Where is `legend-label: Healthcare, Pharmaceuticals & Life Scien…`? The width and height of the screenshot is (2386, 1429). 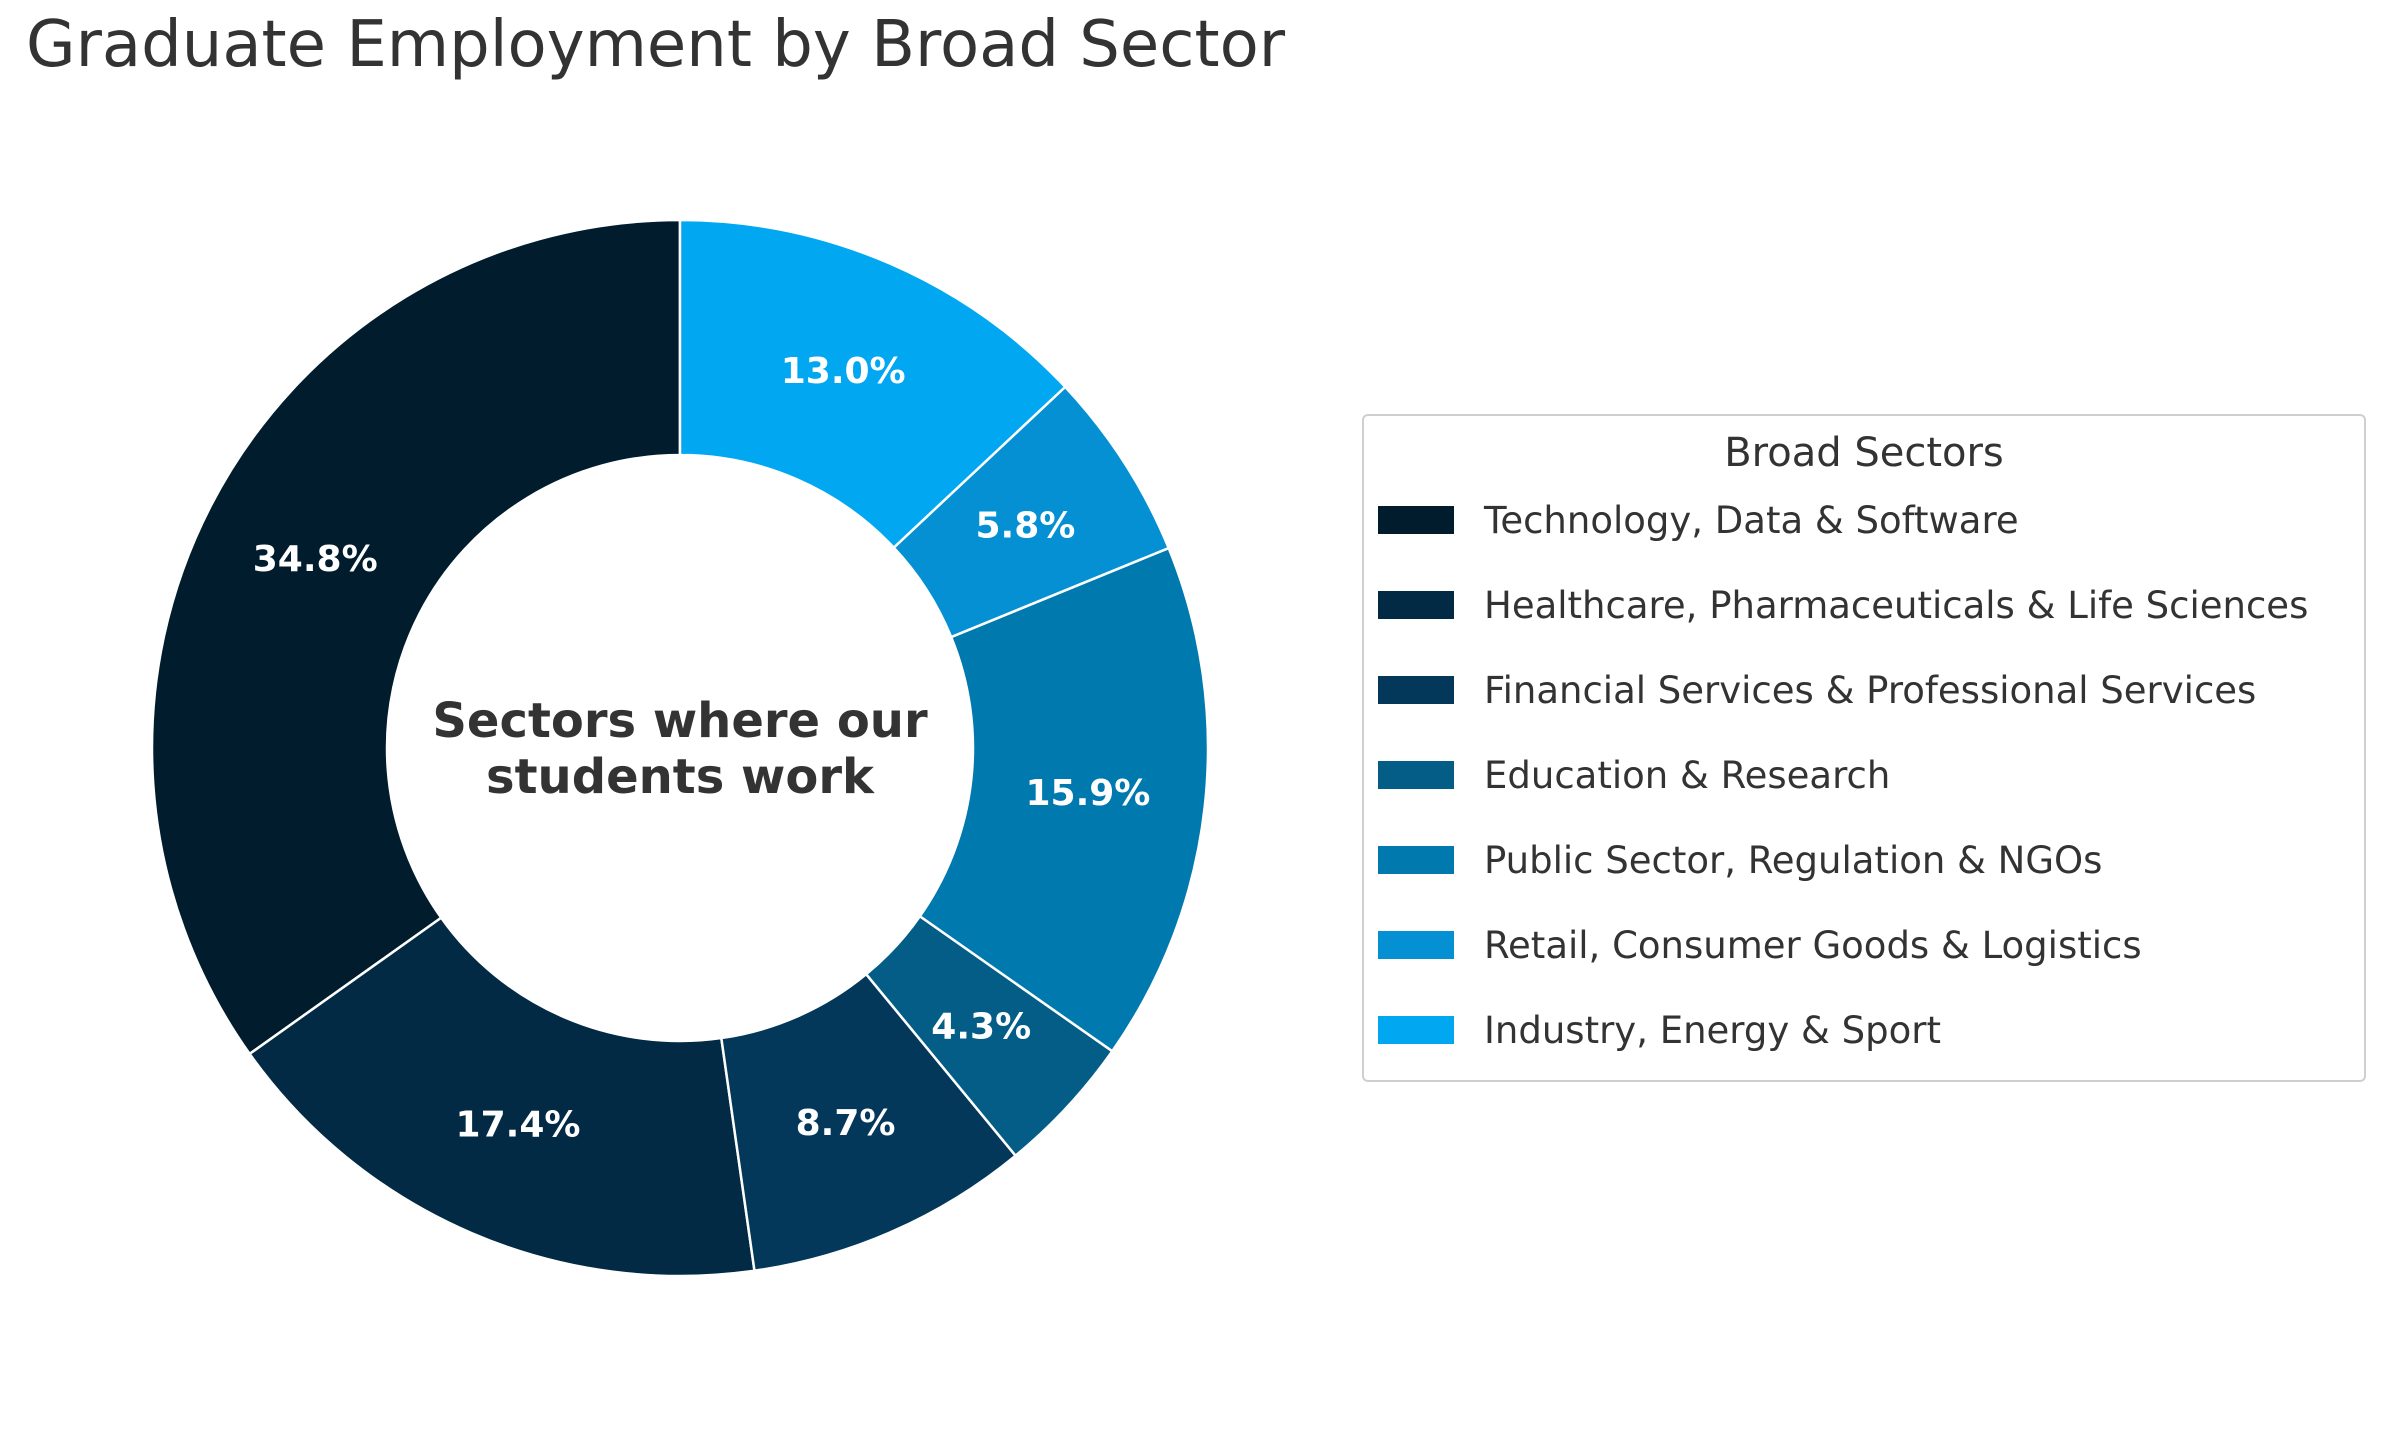 legend-label: Healthcare, Pharmaceuticals & Life Scien… is located at coordinates (1896, 605).